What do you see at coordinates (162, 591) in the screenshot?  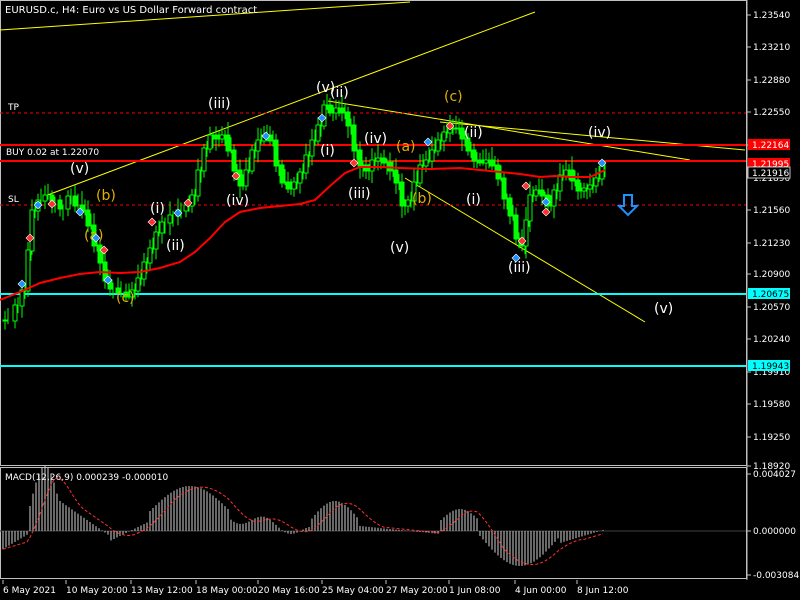 I see `time-tick-label: 13 May 12:00` at bounding box center [162, 591].